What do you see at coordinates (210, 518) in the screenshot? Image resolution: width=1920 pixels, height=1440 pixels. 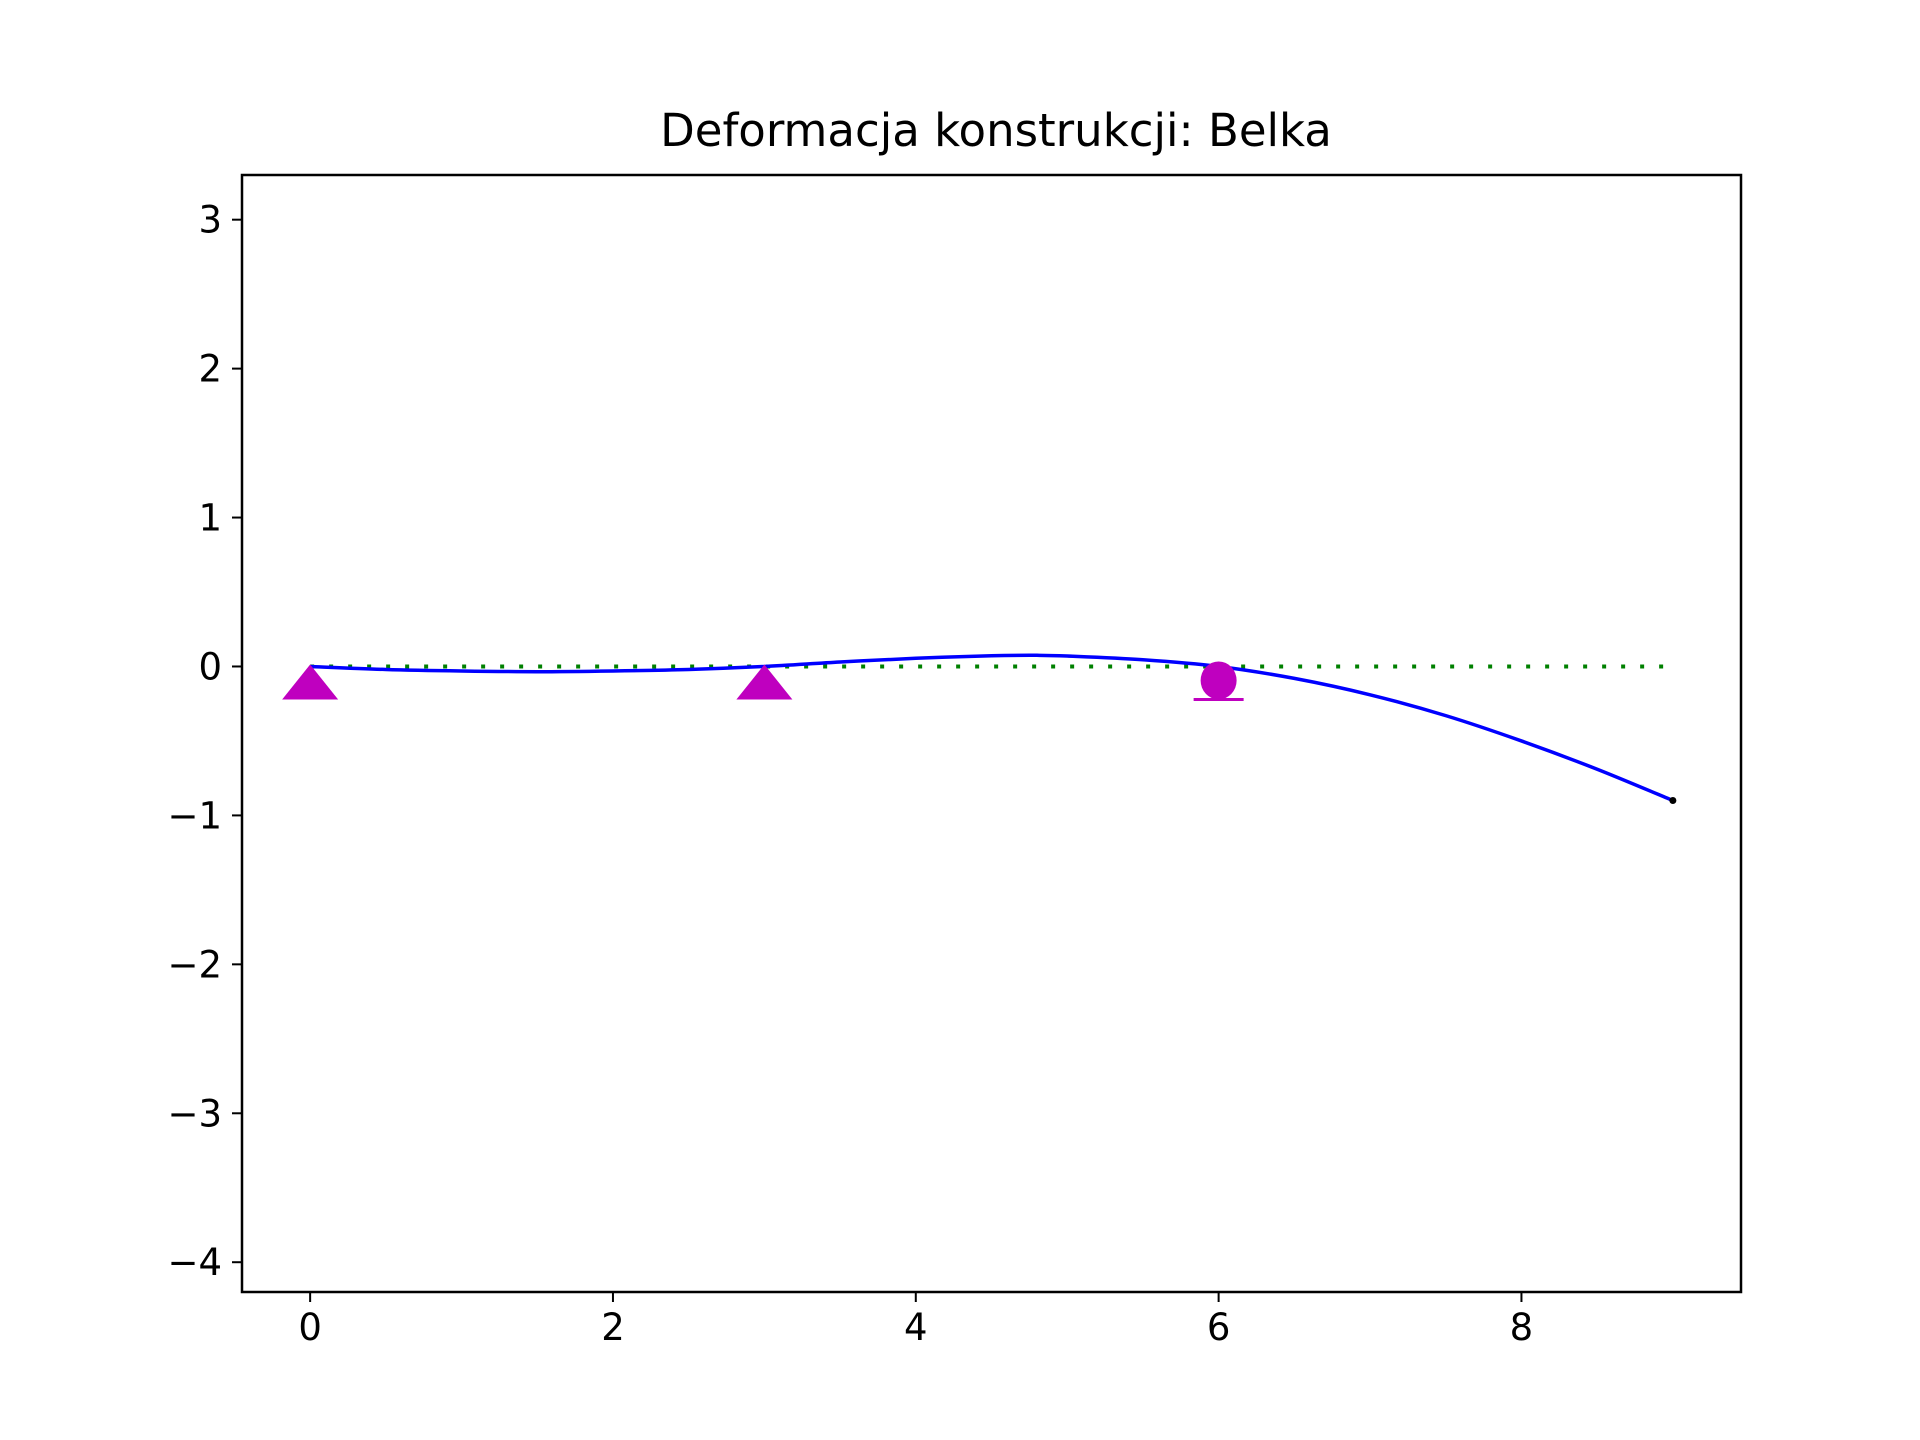 I see `y-tick-label: 1` at bounding box center [210, 518].